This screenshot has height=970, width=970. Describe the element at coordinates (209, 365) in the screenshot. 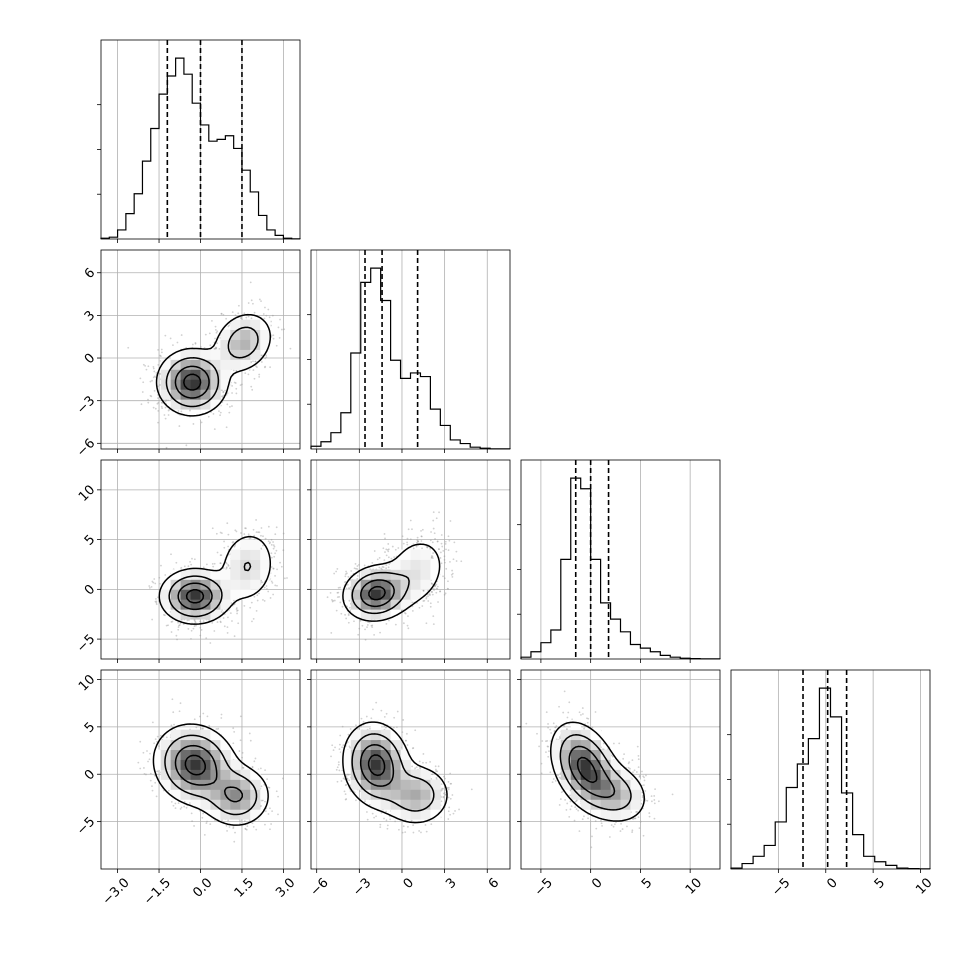

I see `panel-1-0-density` at that location.